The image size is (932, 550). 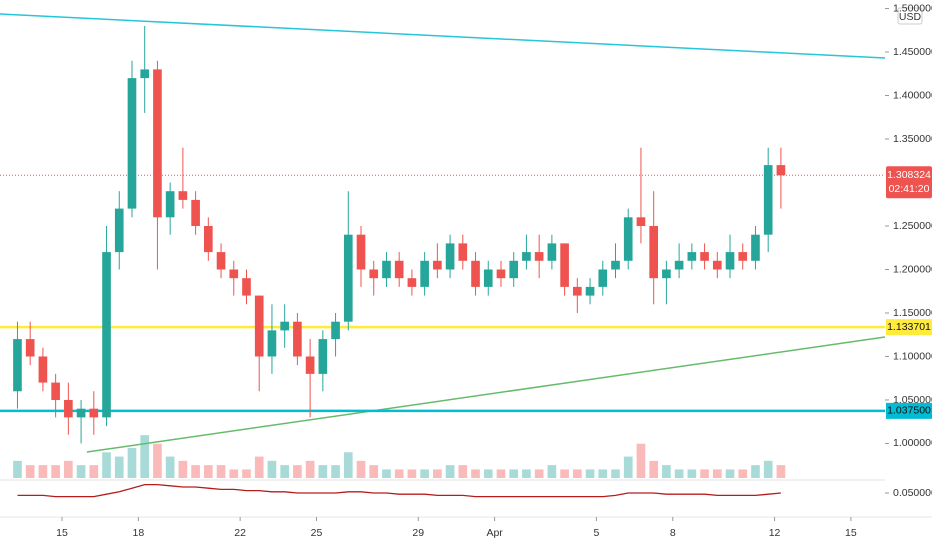 I want to click on level-label: 1.037500, so click(x=909, y=411).